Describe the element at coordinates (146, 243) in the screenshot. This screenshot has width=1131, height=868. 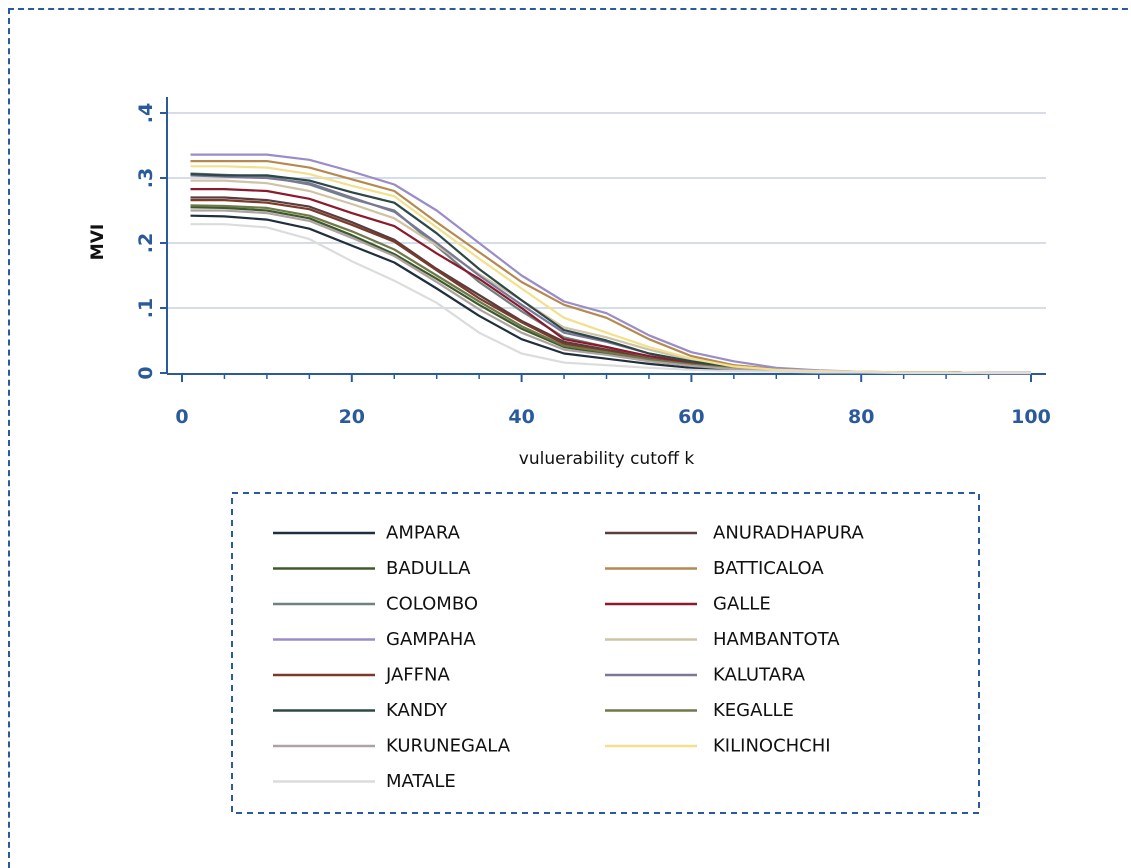
I see `y-tick-label: .2` at that location.